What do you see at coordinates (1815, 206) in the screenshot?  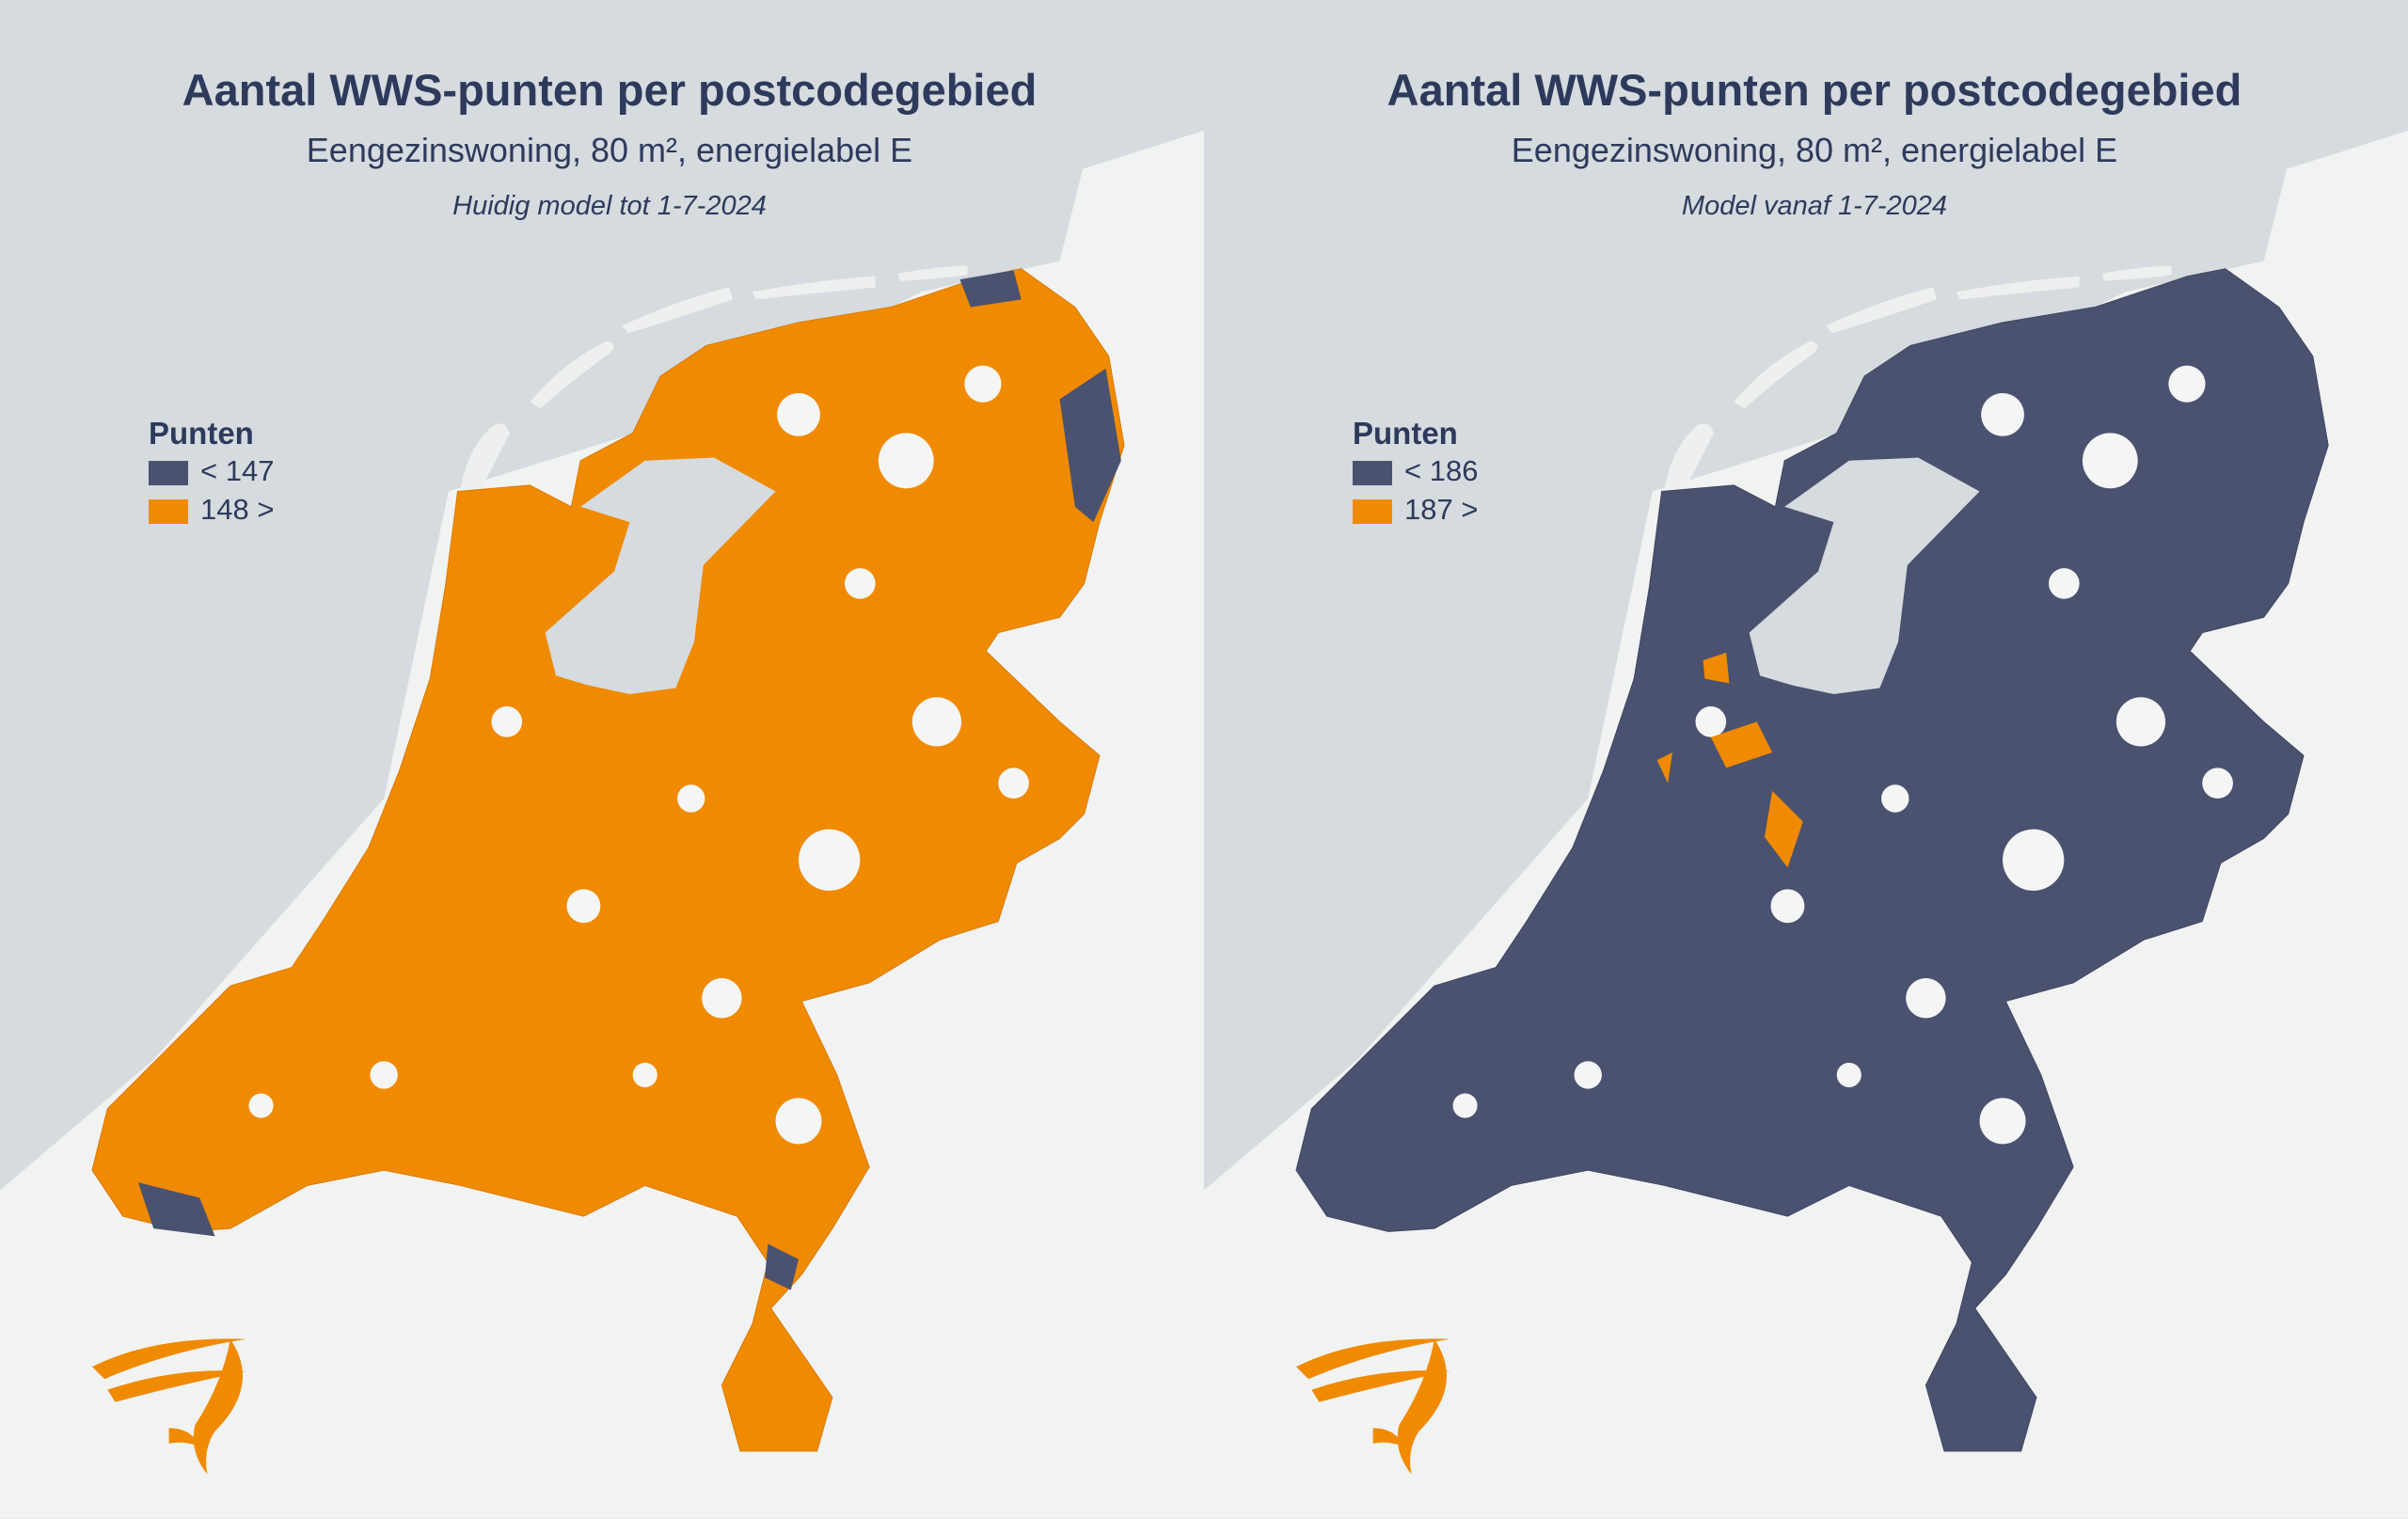 I see `model-note: Model vanaf 1-7-2024` at bounding box center [1815, 206].